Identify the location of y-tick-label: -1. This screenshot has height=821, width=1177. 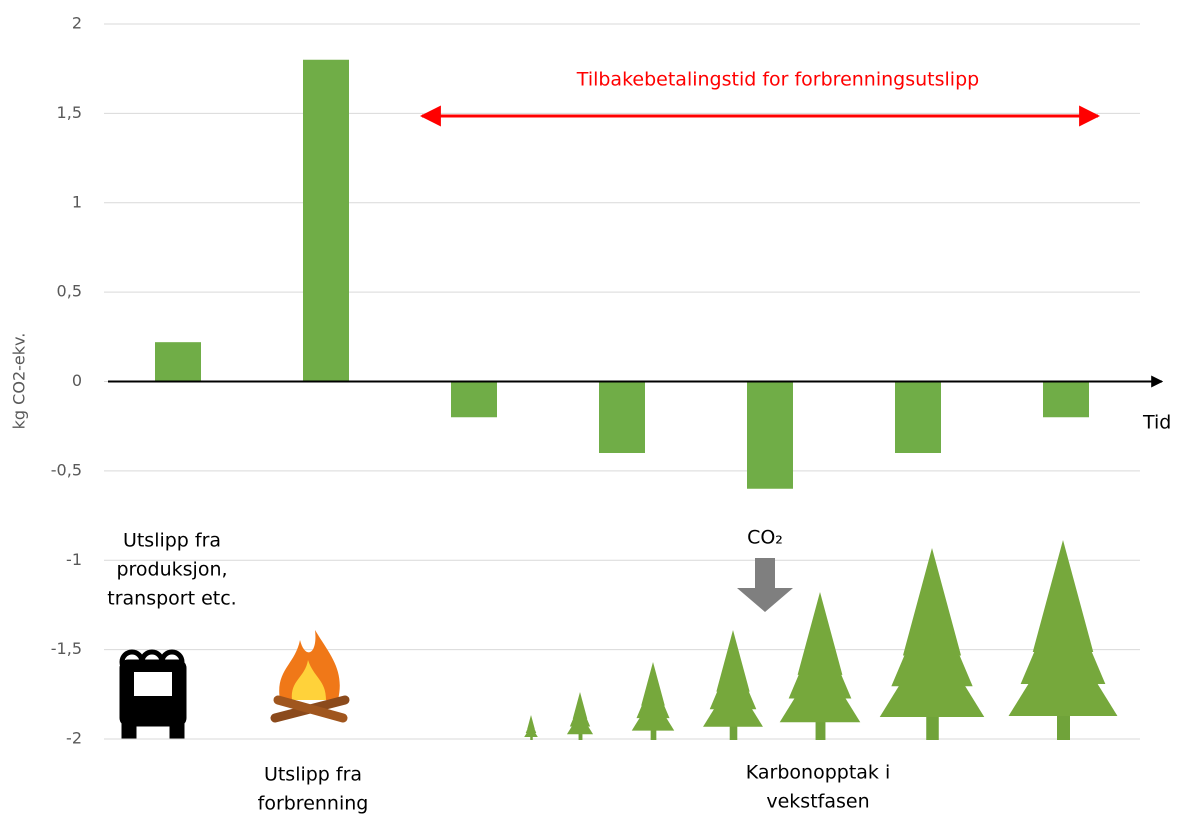
(74, 559).